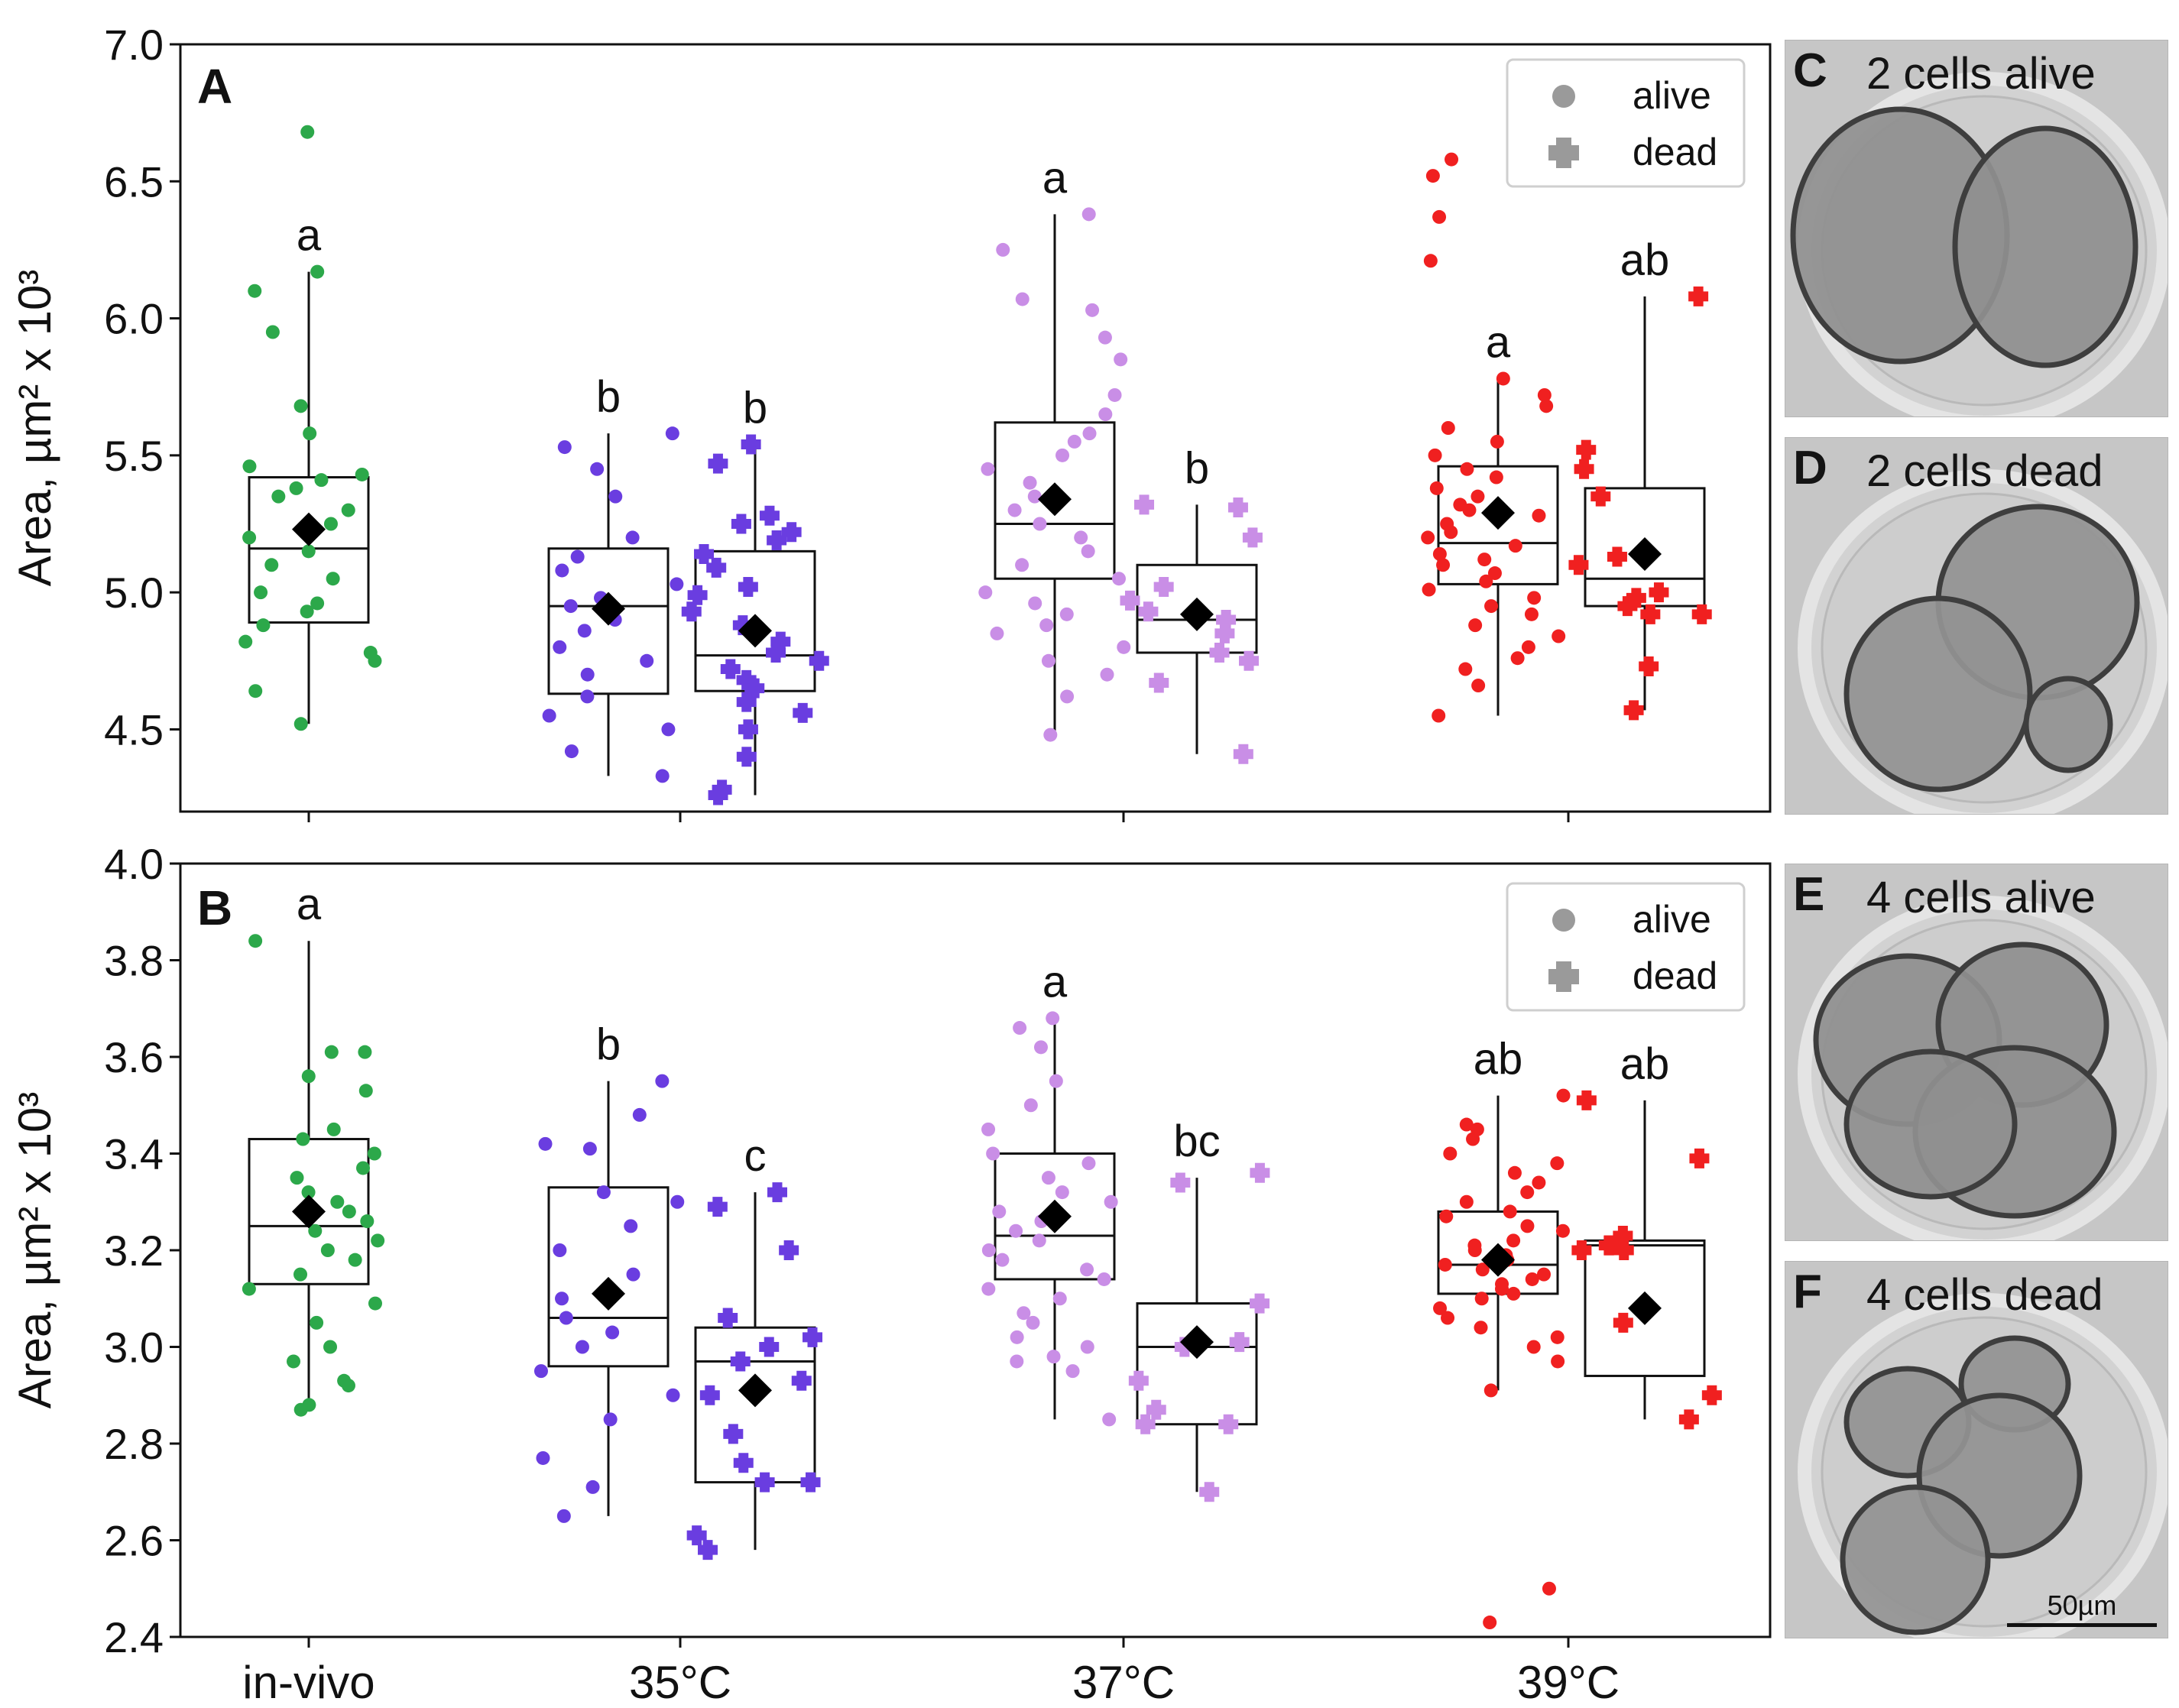 The width and height of the screenshot is (2179, 1708). What do you see at coordinates (608, 1277) in the screenshot?
I see `box-iqr` at bounding box center [608, 1277].